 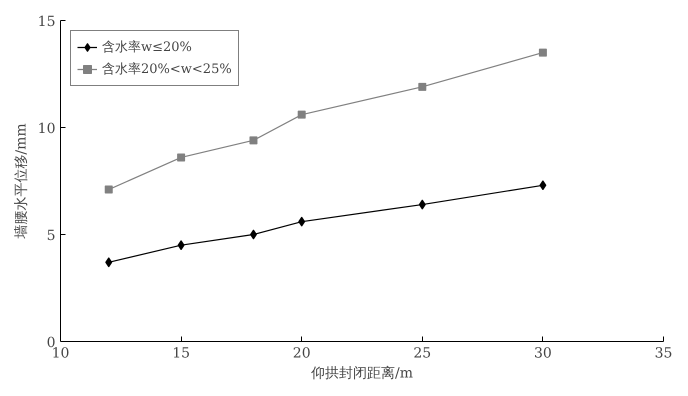 I want to click on legend-label: 含水率w≤20%, so click(x=147, y=47).